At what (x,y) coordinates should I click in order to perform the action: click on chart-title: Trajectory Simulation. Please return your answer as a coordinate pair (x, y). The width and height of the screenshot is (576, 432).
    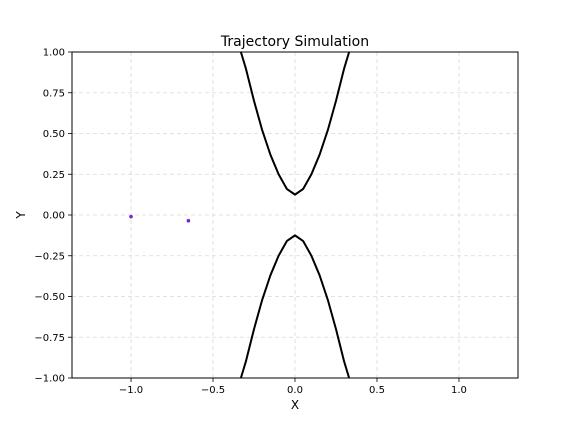
    Looking at the image, I should click on (294, 42).